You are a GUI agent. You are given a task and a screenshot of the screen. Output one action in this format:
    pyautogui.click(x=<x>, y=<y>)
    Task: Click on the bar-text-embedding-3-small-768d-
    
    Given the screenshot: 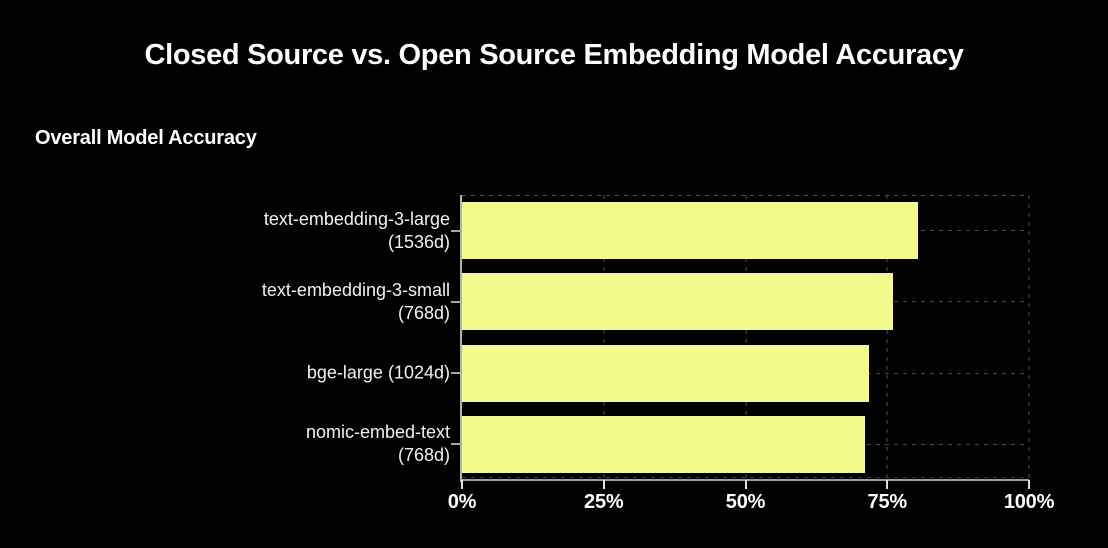 What is the action you would take?
    pyautogui.click(x=677, y=302)
    